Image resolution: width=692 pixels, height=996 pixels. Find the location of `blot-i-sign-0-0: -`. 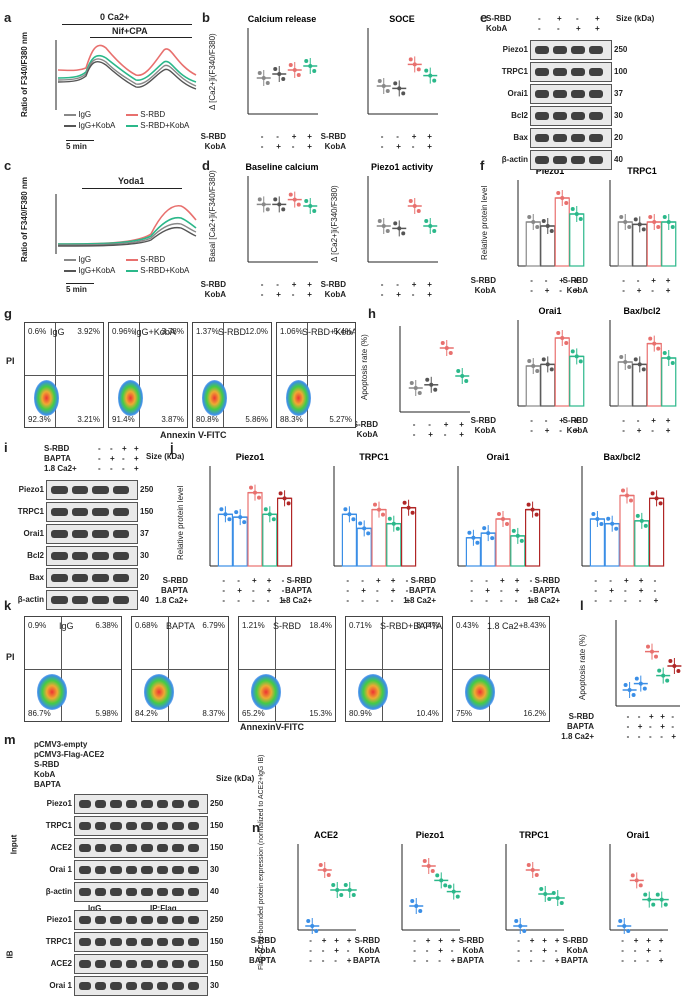

blot-i-sign-0-0: - is located at coordinates (99, 448).